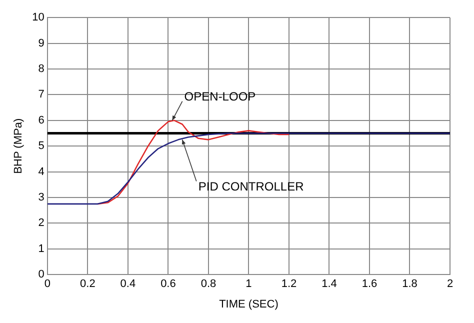  What do you see at coordinates (220, 97) in the screenshot?
I see `annotation: OPEN-LOOP` at bounding box center [220, 97].